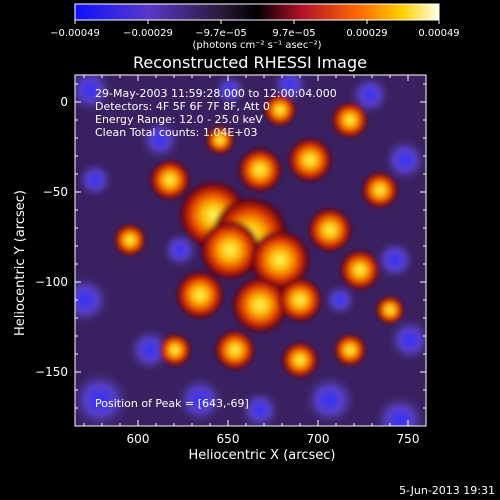  What do you see at coordinates (172, 403) in the screenshot?
I see `peak-position-label: Position of Peak = [643,-69]` at bounding box center [172, 403].